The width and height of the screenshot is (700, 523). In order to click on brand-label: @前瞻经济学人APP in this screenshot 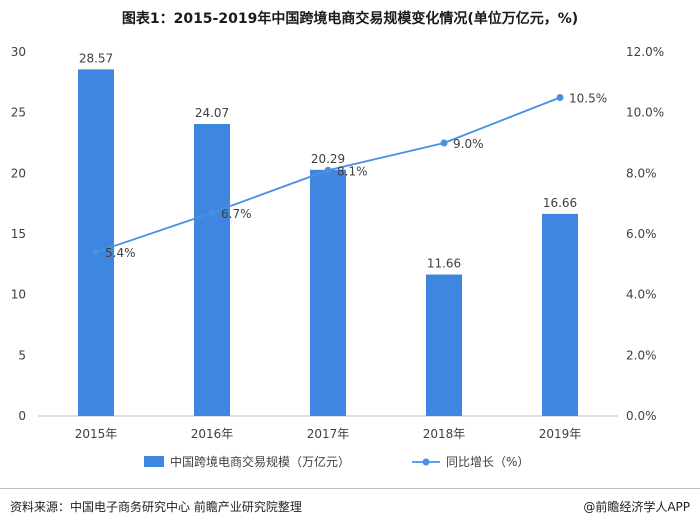, I will do `click(636, 507)`.